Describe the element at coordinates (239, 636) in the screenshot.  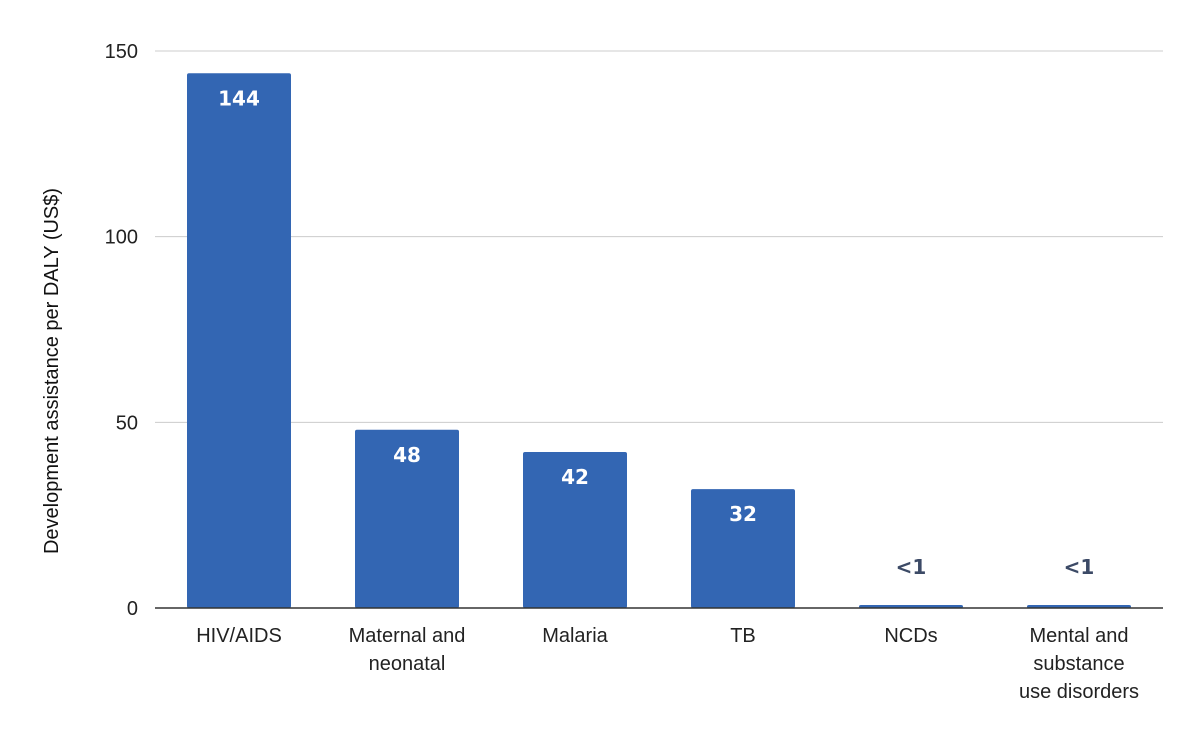
I see `x-tick-label: HIV/AIDS` at that location.